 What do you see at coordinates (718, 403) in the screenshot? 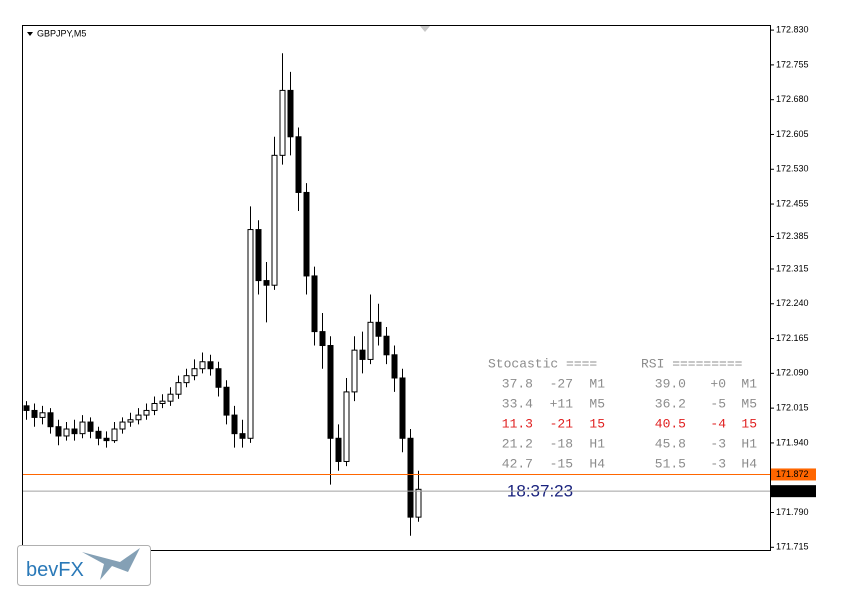
I see `panel-cell: -5` at bounding box center [718, 403].